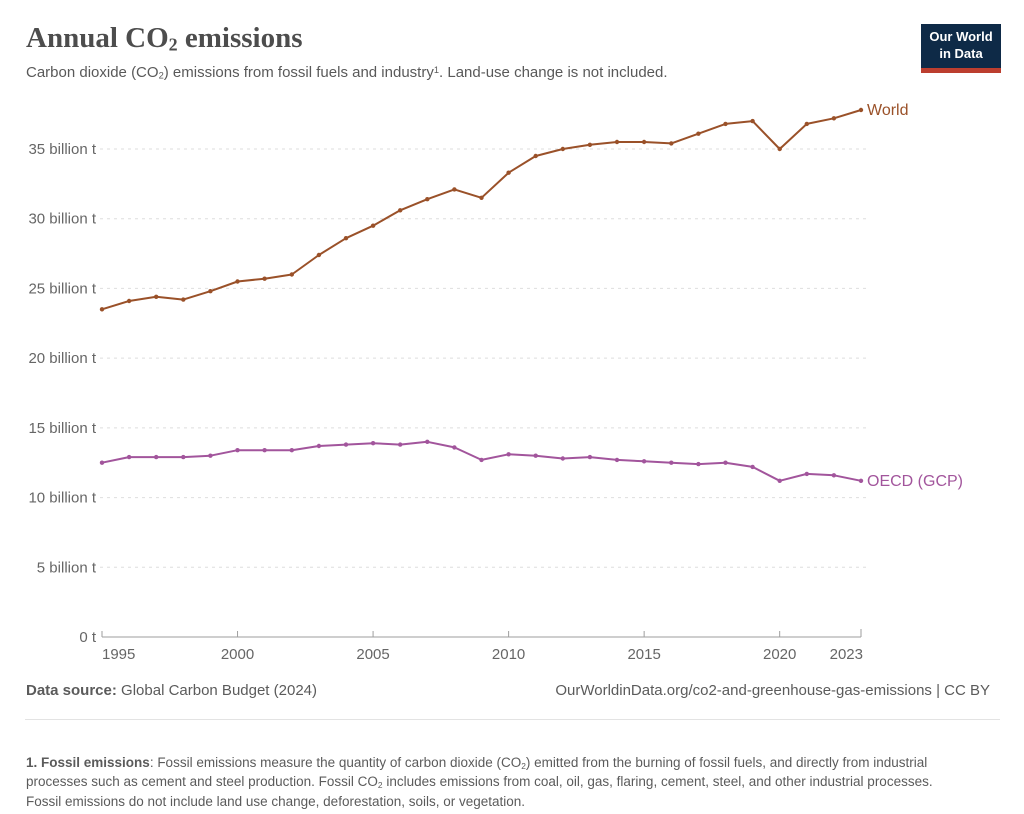 The width and height of the screenshot is (1024, 814). Describe the element at coordinates (62, 498) in the screenshot. I see `y-axis-tick-label: 10 billion t` at that location.